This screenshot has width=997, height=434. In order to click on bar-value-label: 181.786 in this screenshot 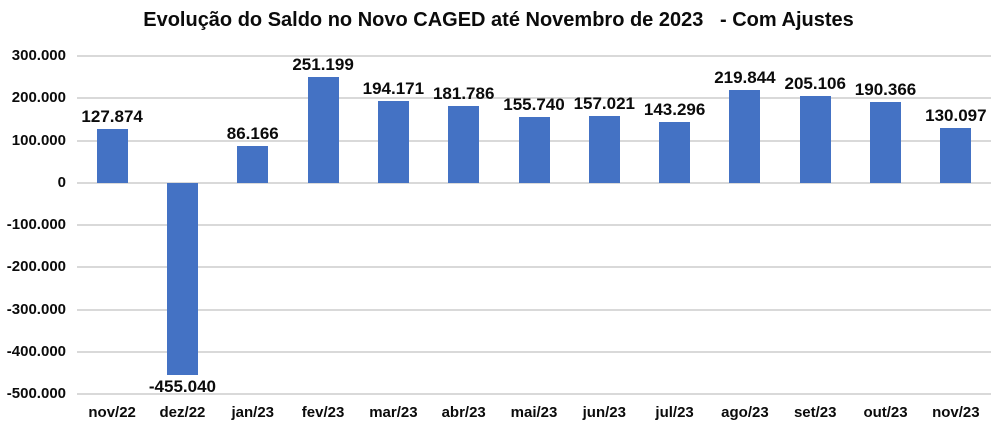, I will do `click(463, 93)`.